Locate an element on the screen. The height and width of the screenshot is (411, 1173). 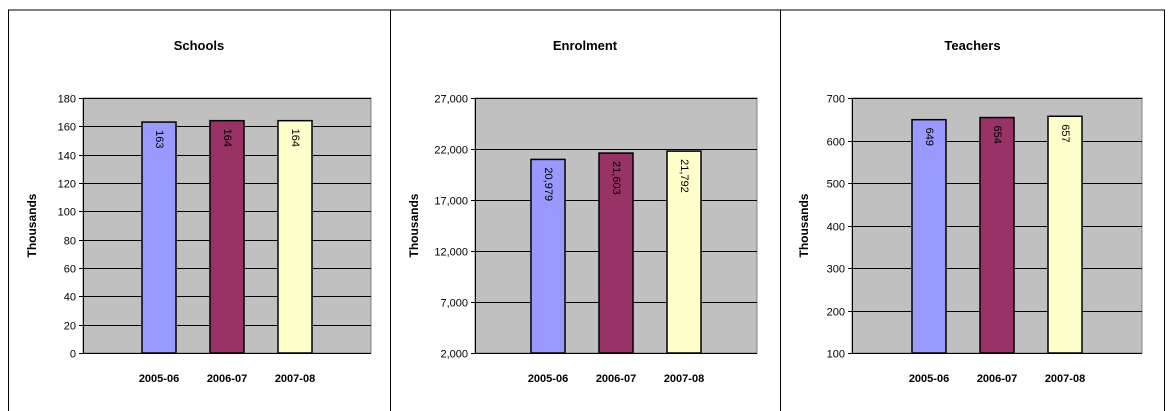
teachers-xtick-label: 2007-08 is located at coordinates (1065, 379).